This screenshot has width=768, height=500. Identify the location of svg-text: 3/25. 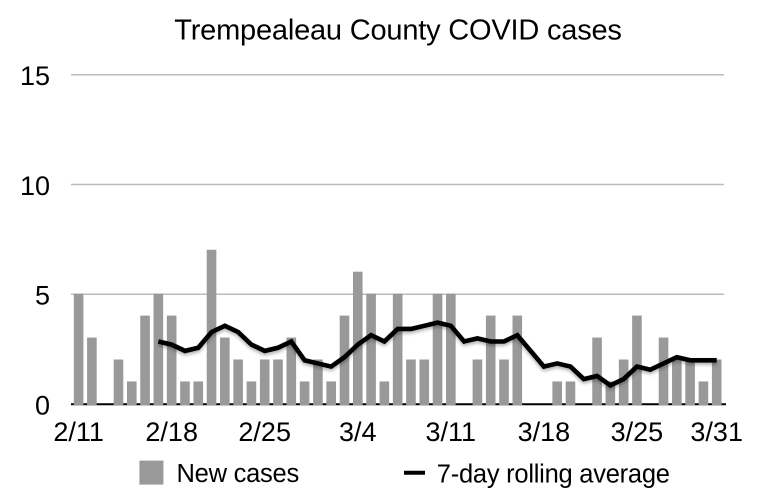
(637, 432).